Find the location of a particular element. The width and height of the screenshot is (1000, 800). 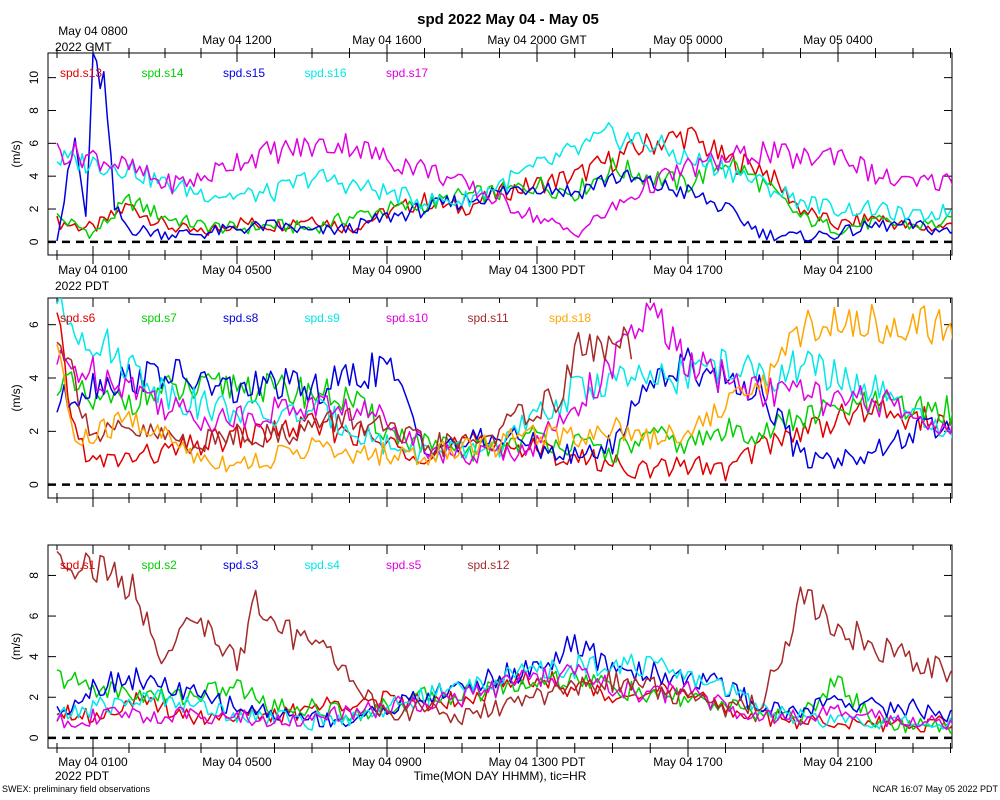

series-line-spd.s17 is located at coordinates (504, 185).